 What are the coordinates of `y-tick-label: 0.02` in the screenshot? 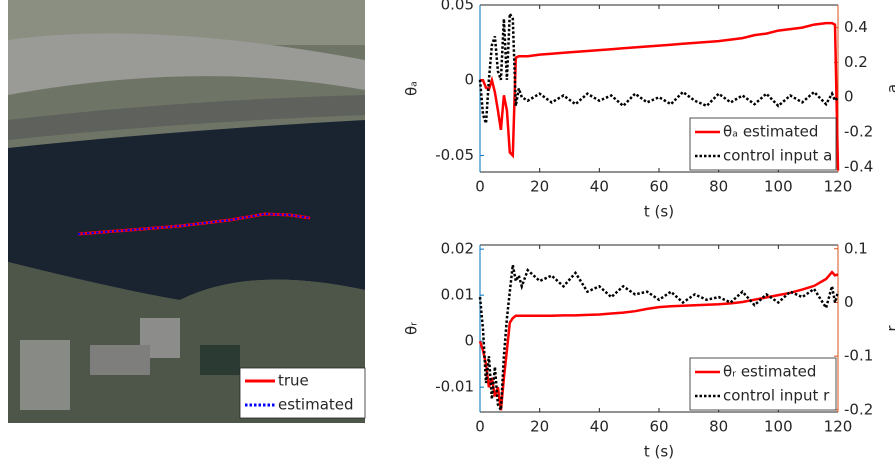 It's located at (457, 249).